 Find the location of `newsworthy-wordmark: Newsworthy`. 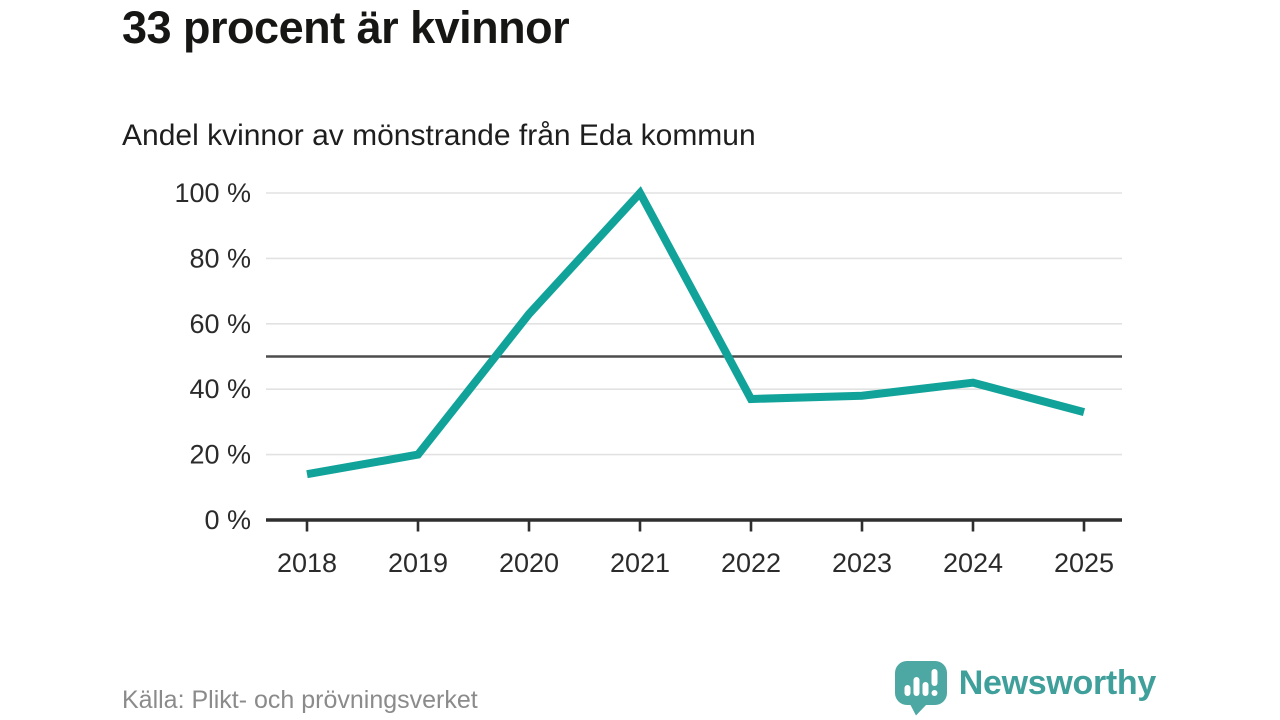

newsworthy-wordmark: Newsworthy is located at coordinates (1057, 682).